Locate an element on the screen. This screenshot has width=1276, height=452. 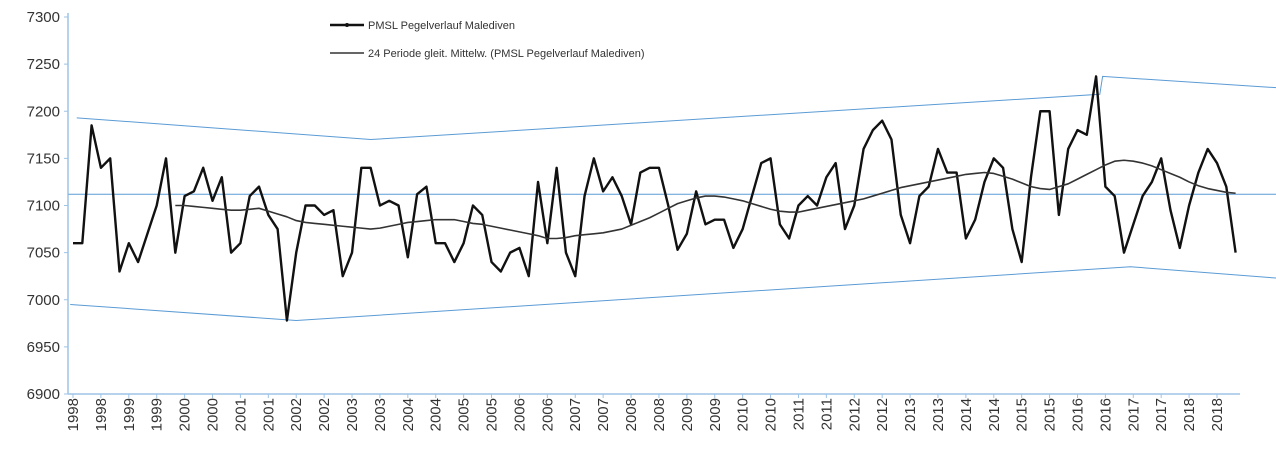
y-tick-label: 7200 is located at coordinates (43, 111).